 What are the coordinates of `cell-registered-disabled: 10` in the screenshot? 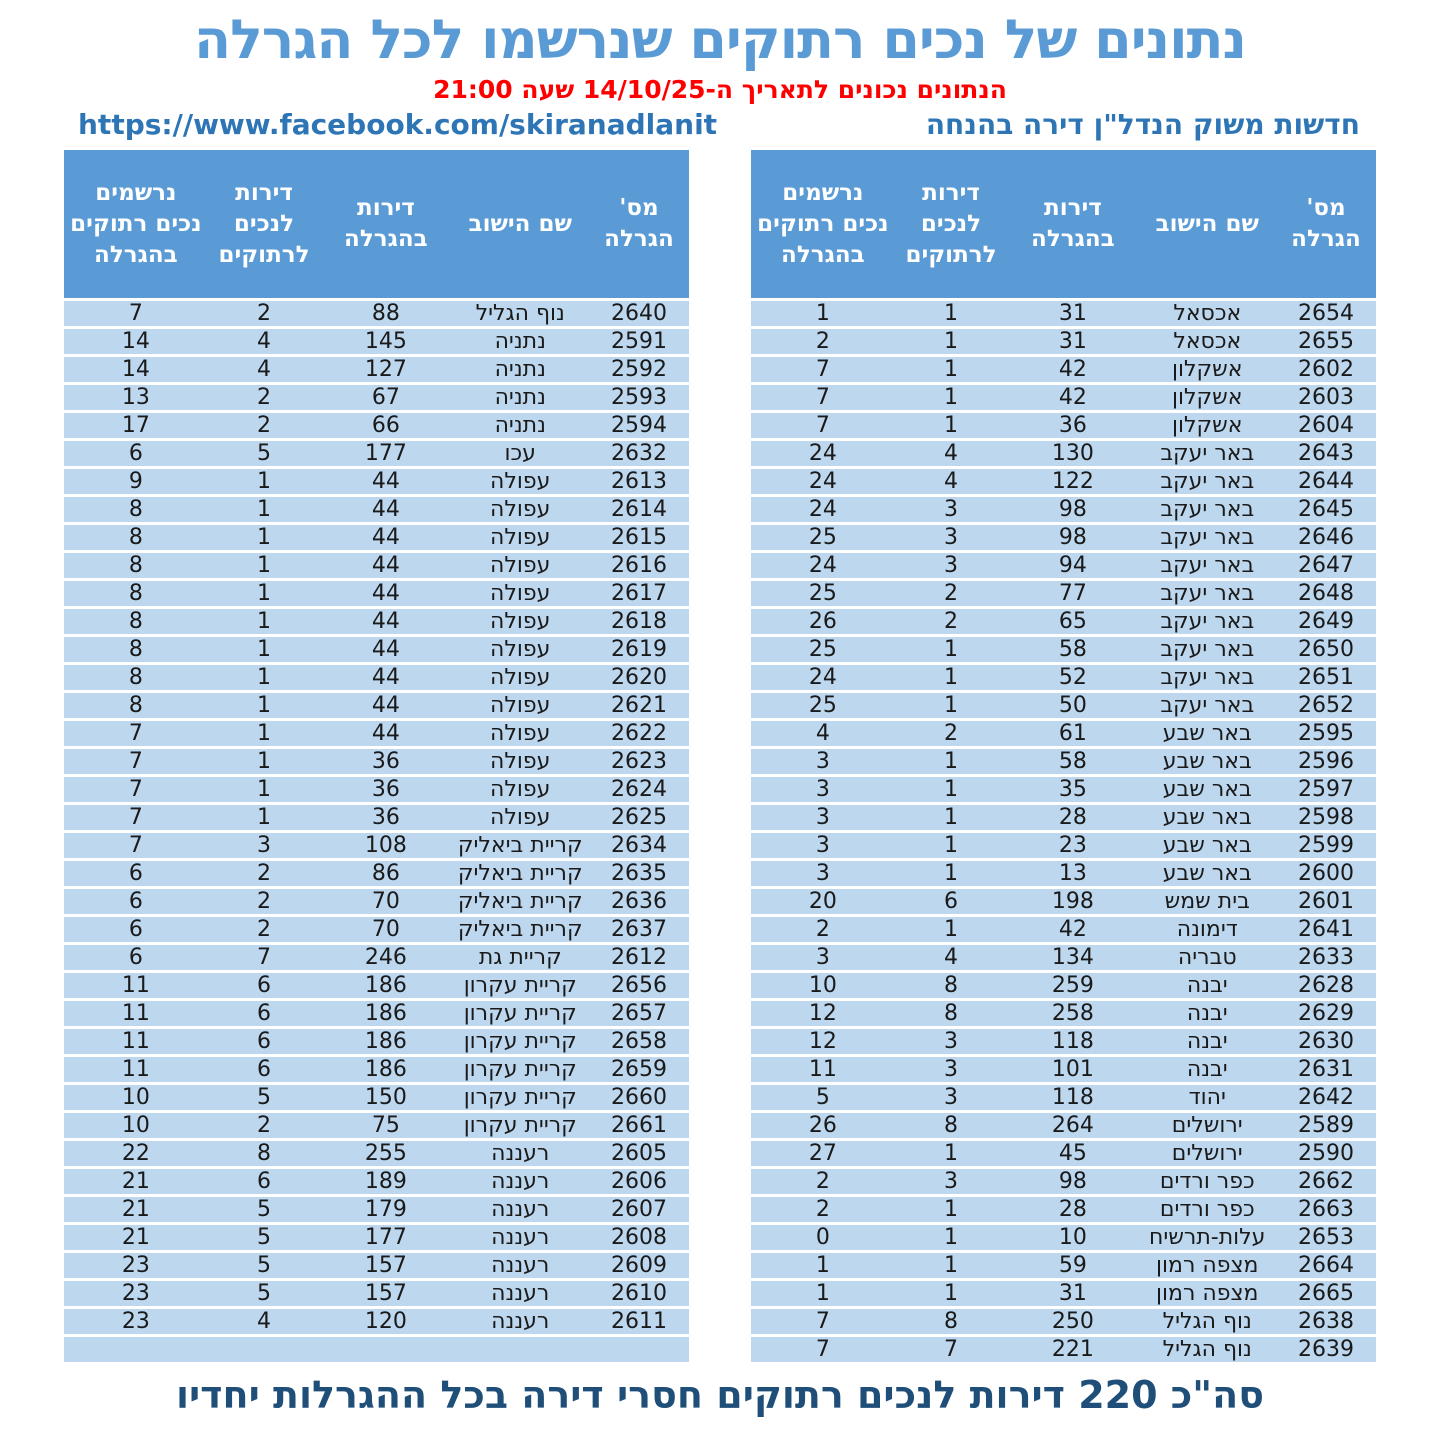 It's located at (823, 986).